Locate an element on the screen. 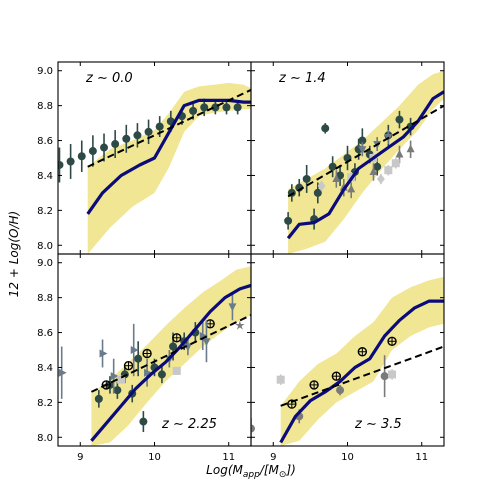 Image resolution: width=491 pixels, height=491 pixels. panel-label: z ∼ 0.0 is located at coordinates (109, 78).